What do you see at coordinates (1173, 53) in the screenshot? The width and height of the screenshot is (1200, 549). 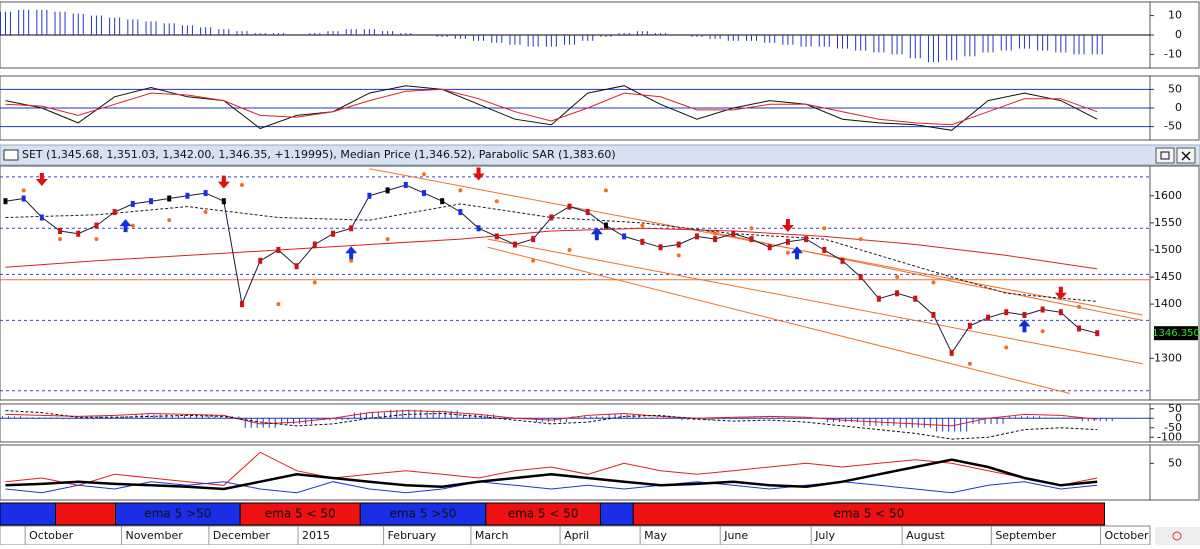 I see `y-tick-label: -10` at bounding box center [1173, 53].